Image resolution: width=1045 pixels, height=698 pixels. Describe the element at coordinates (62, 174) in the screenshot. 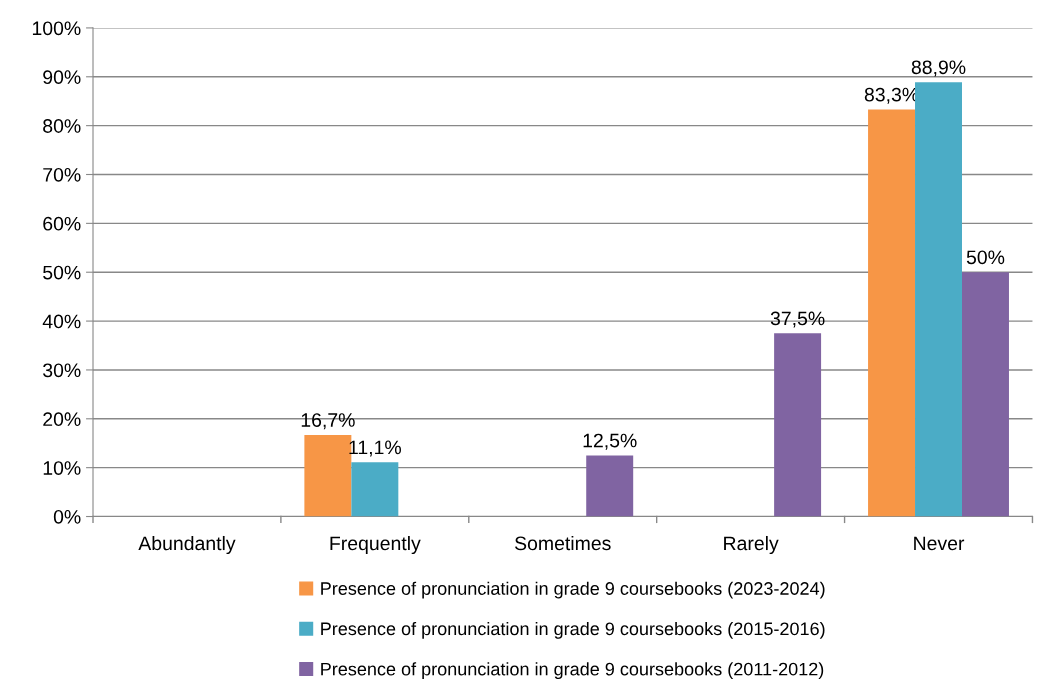

I see `y-tick-label: 70%` at that location.